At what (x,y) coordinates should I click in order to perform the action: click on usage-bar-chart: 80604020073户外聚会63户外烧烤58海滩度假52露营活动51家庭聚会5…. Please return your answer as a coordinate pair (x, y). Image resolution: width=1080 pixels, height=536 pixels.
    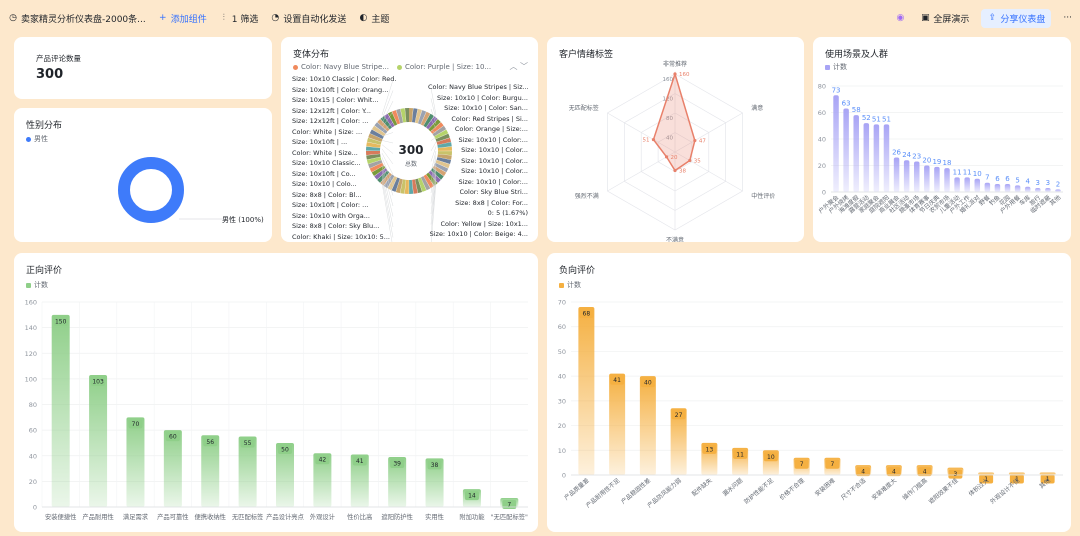
    Looking at the image, I should click on (940, 149).